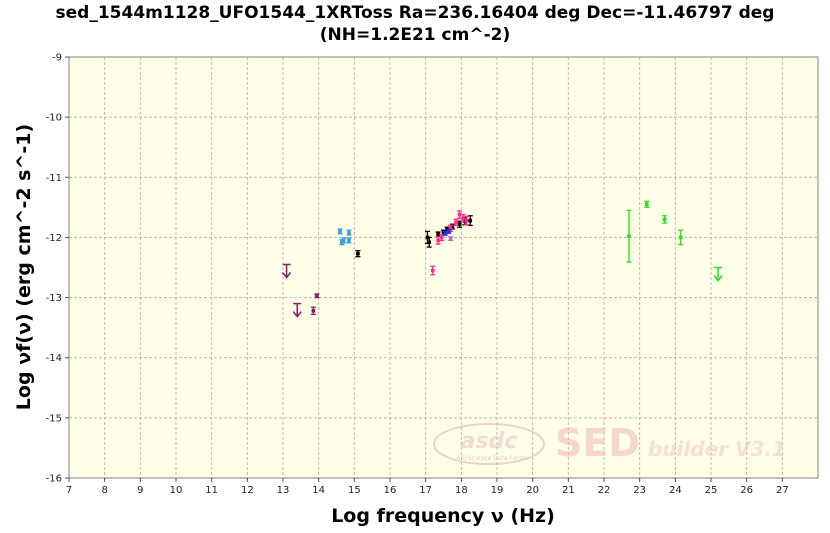  I want to click on x-tick-label: 22, so click(604, 490).